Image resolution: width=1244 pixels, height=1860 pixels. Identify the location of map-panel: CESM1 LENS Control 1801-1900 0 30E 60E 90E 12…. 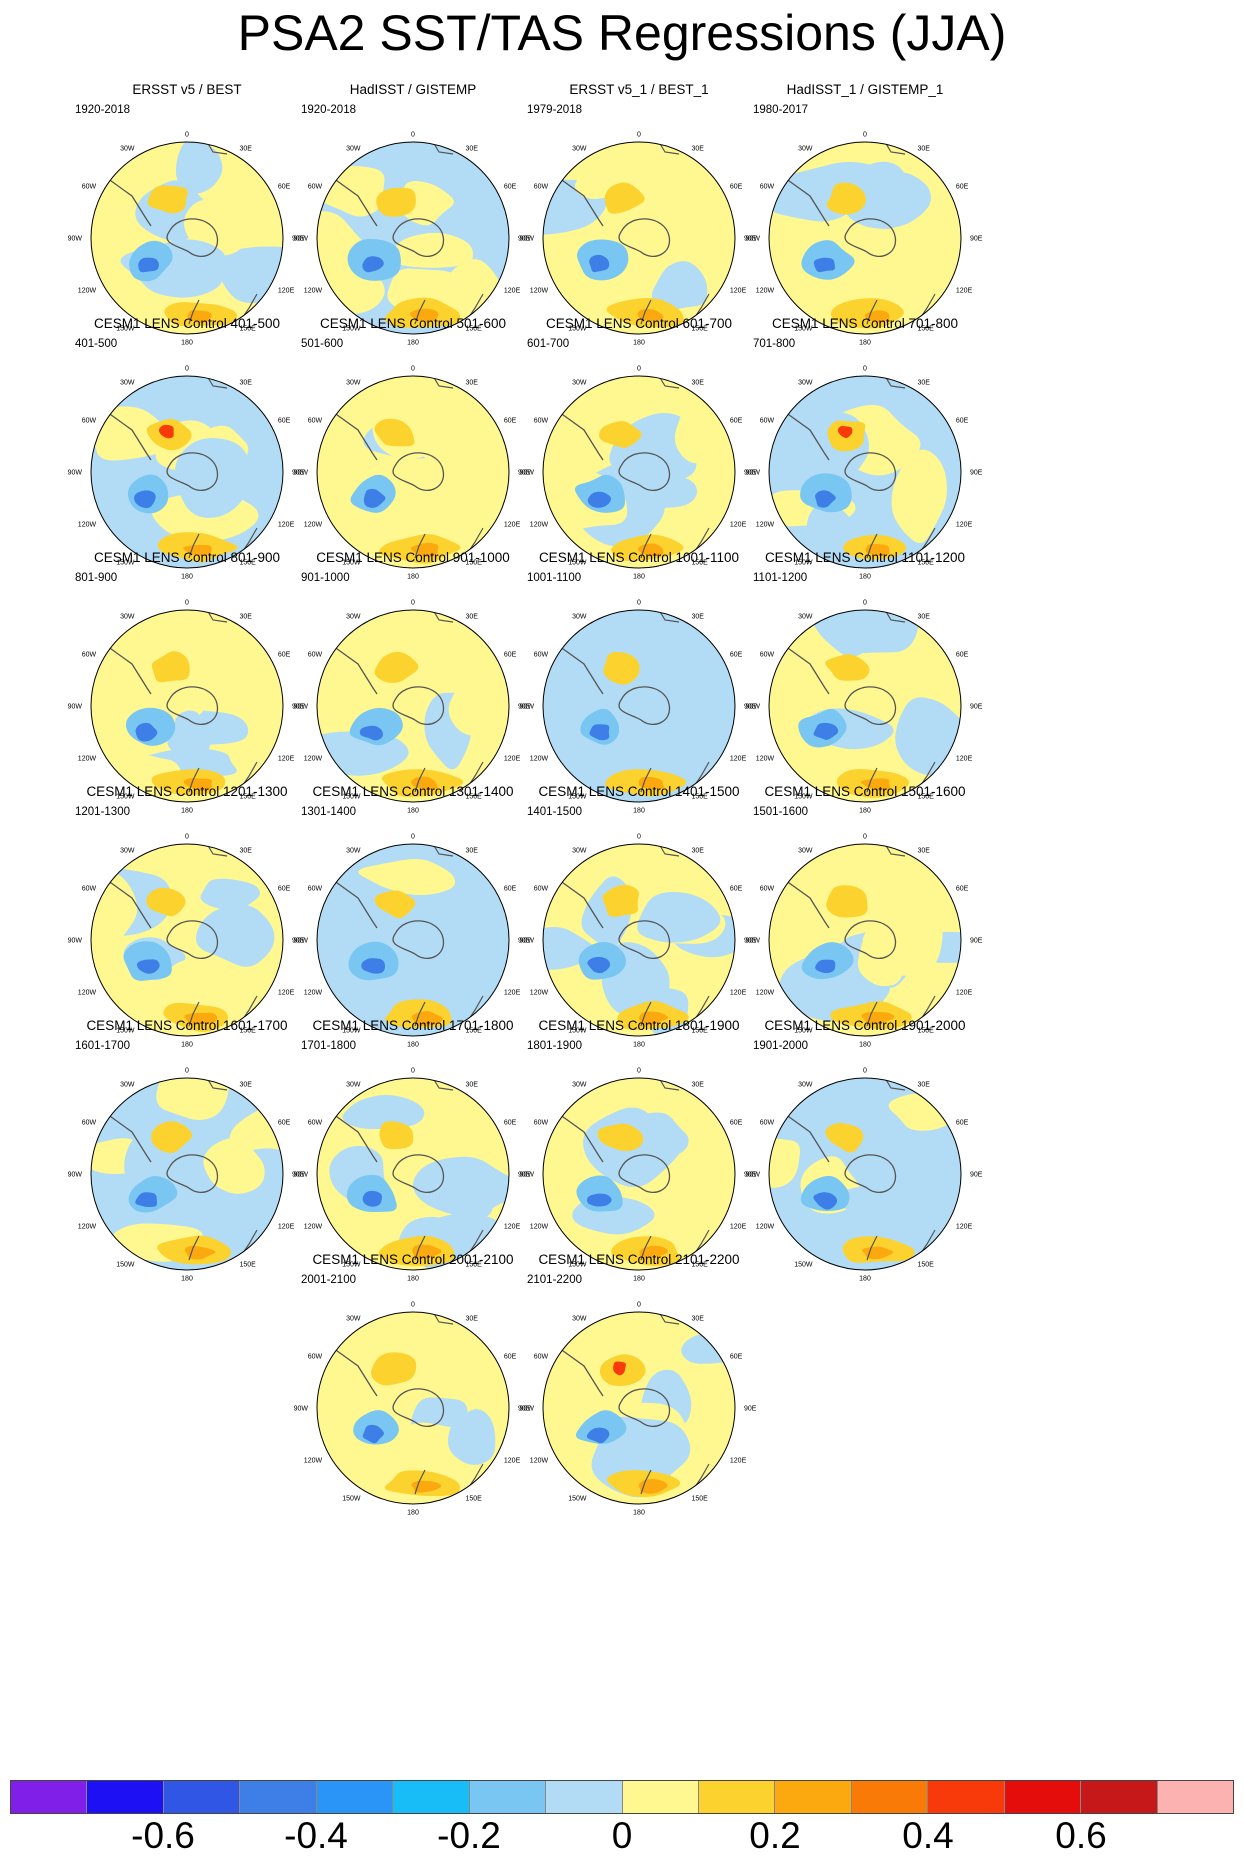
(639, 1157).